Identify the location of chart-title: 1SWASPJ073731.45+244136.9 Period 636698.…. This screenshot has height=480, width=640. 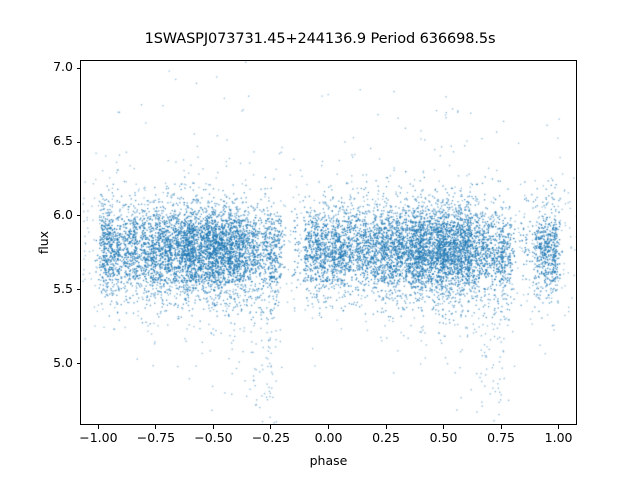
(320, 39).